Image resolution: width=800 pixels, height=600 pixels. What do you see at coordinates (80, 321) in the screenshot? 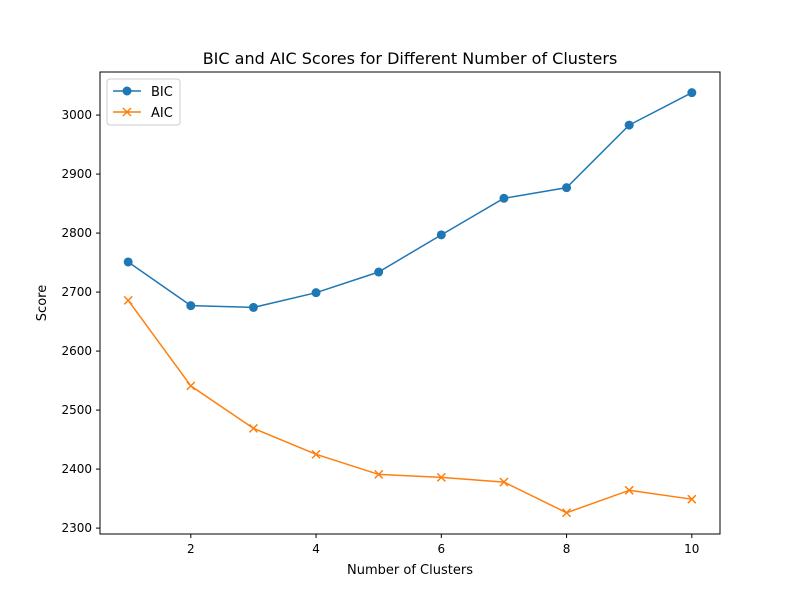
I see `y-axis-ticks: 2300 2400 2500 2600 2700 2800 2900 3000` at bounding box center [80, 321].